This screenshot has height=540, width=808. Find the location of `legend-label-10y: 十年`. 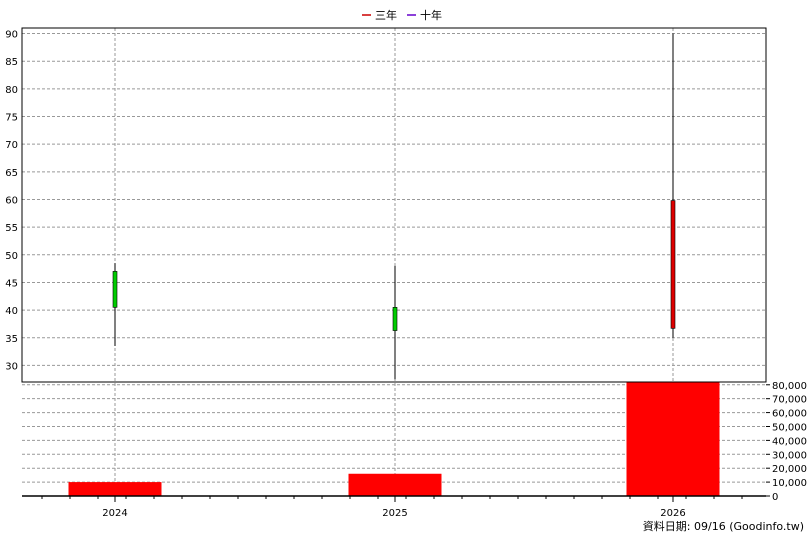

legend-label-10y: 十年 is located at coordinates (431, 15).